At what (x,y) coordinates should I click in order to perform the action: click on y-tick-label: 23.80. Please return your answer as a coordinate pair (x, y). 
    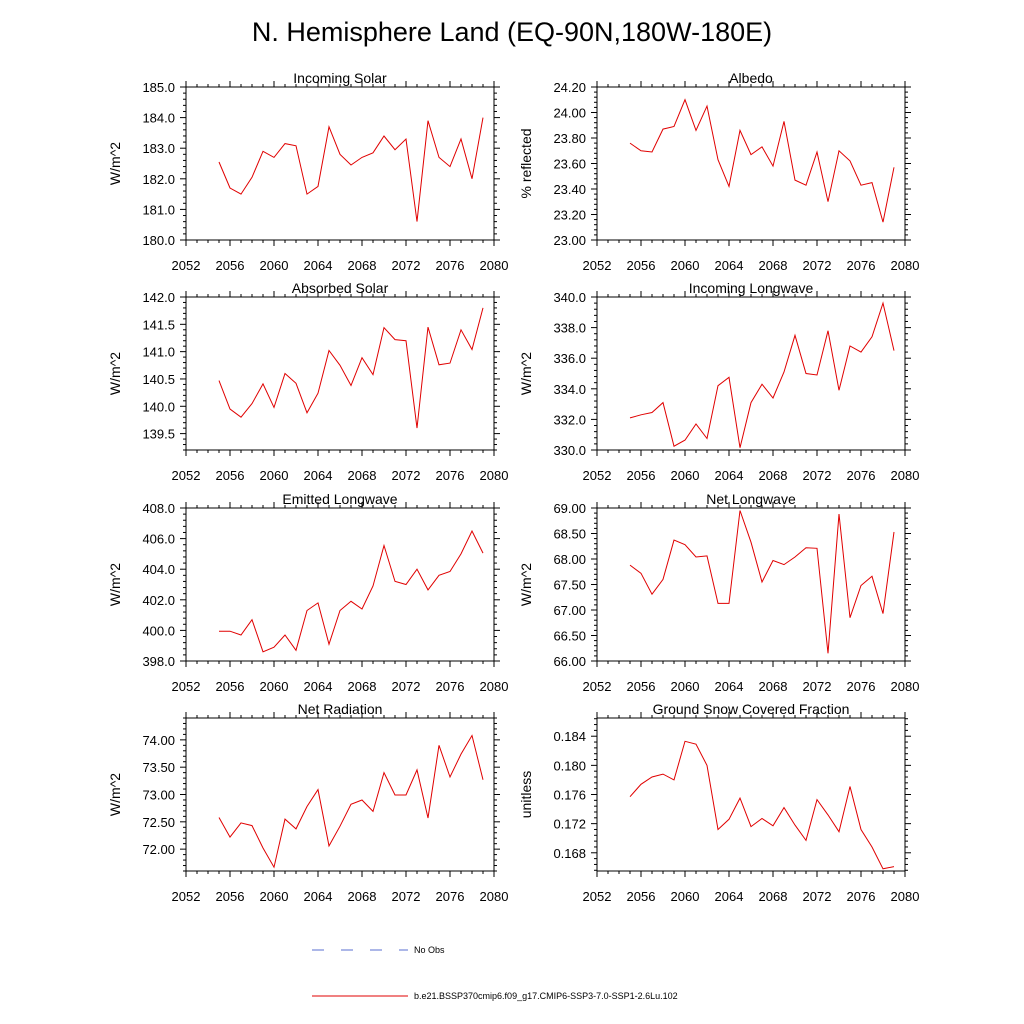
    Looking at the image, I should click on (569, 138).